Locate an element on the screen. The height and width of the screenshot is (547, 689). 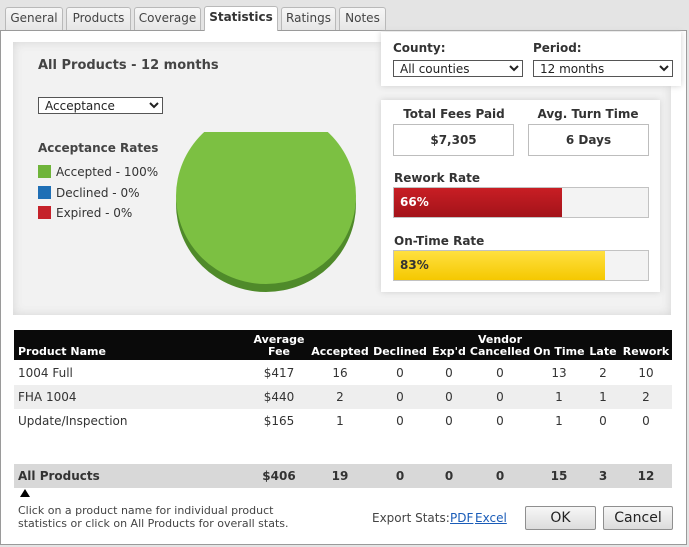
turn-time-value: 6 Days is located at coordinates (588, 140).